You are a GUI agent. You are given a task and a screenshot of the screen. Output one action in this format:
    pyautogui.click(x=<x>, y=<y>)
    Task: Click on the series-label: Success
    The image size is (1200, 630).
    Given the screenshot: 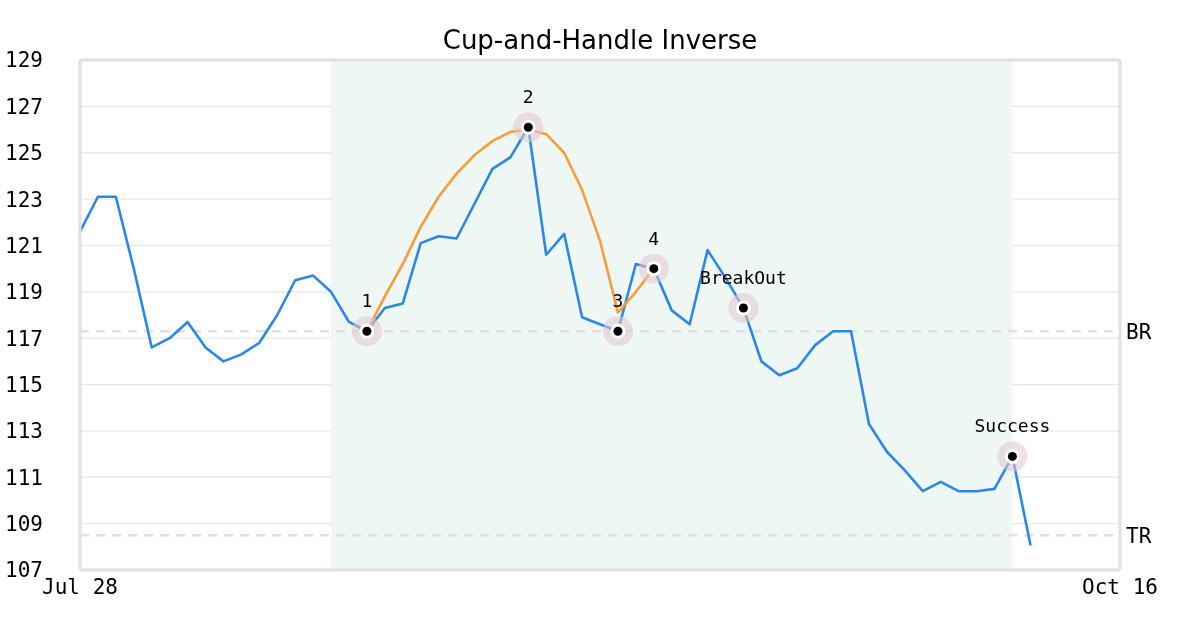 What is the action you would take?
    pyautogui.click(x=1012, y=426)
    